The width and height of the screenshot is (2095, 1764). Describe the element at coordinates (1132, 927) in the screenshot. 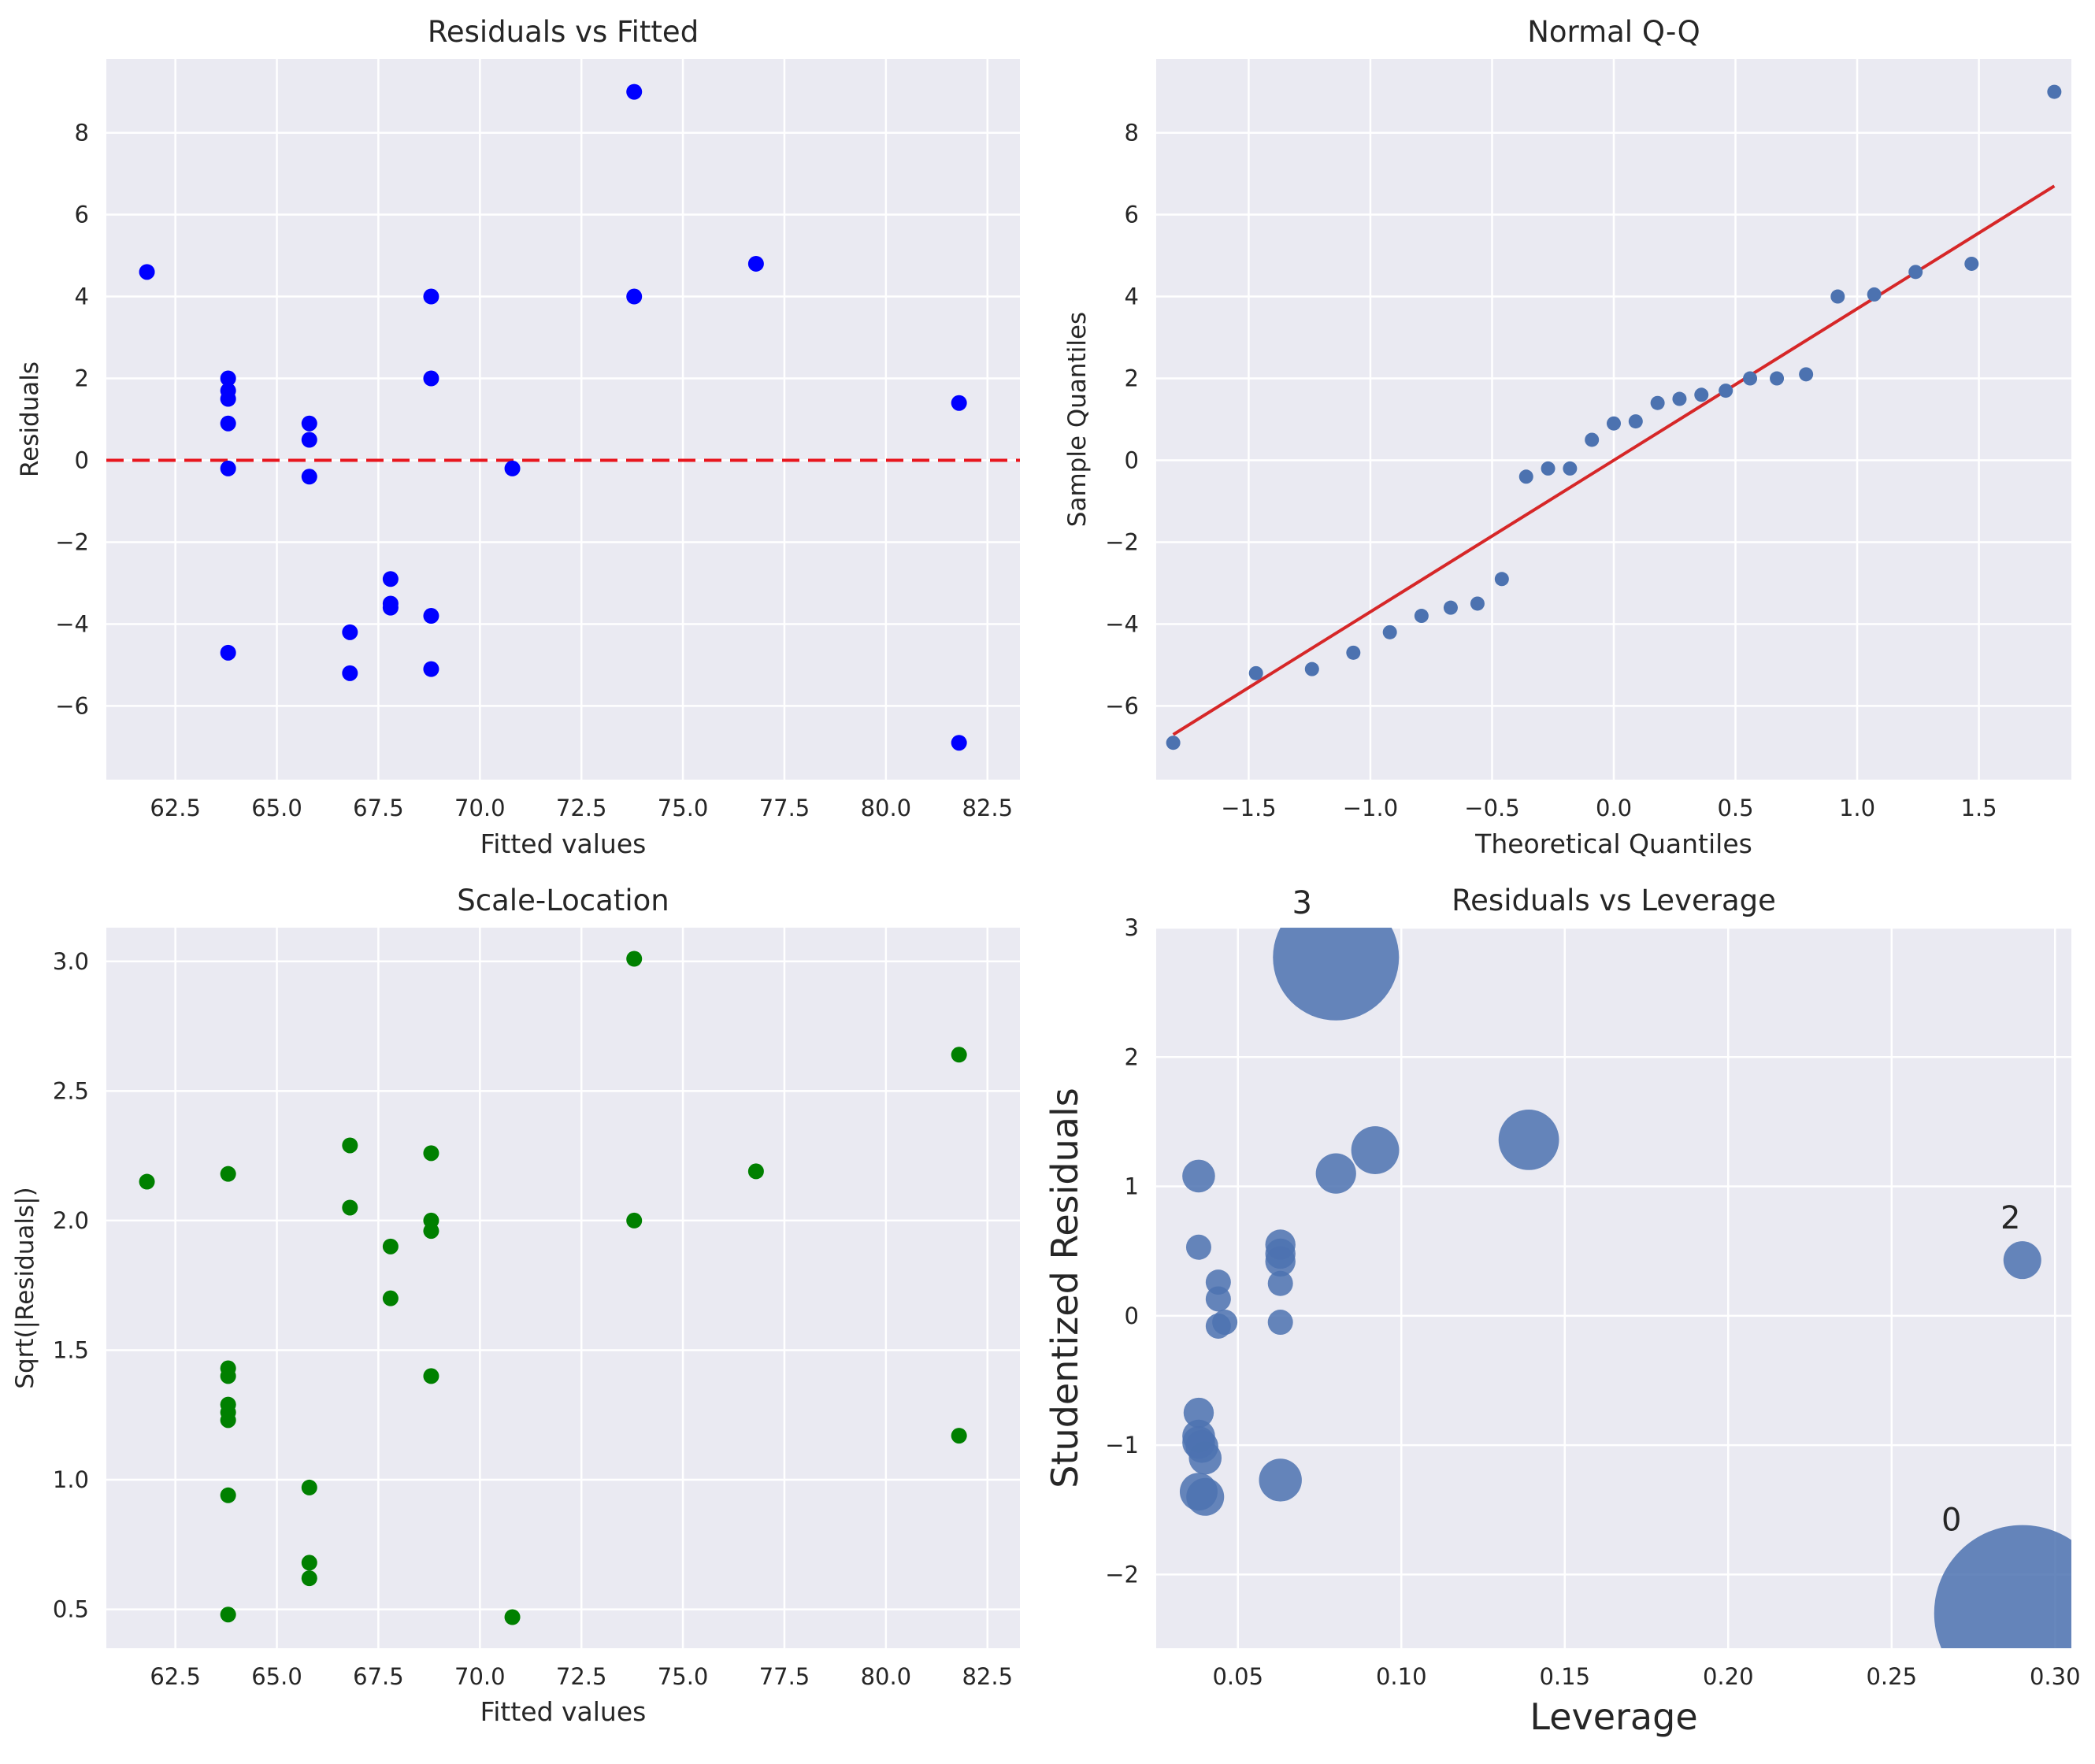

I see `y-tick-label: 3` at that location.